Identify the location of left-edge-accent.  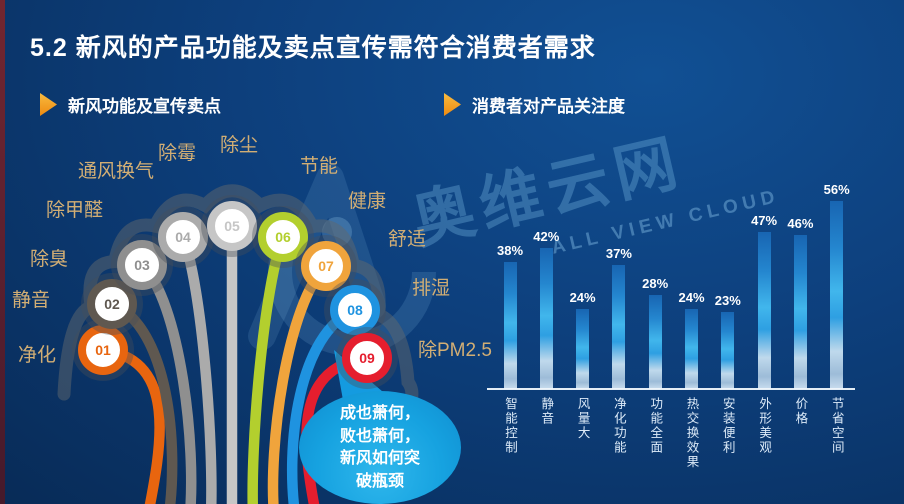
(2, 252).